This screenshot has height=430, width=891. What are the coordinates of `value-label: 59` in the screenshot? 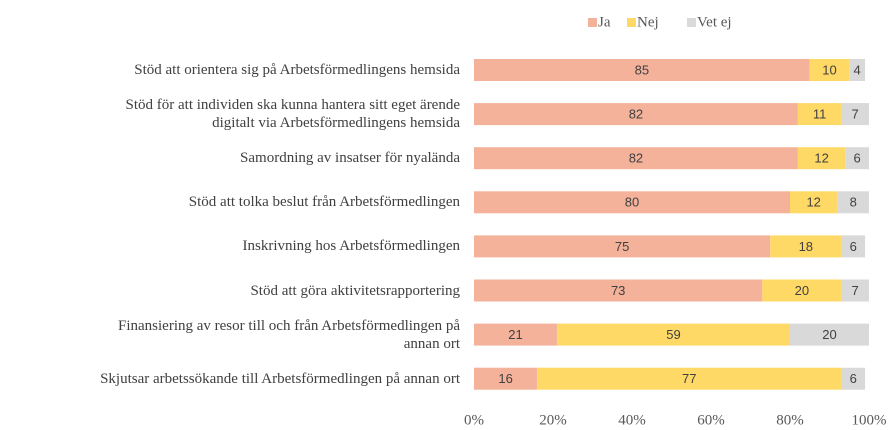 It's located at (673, 334).